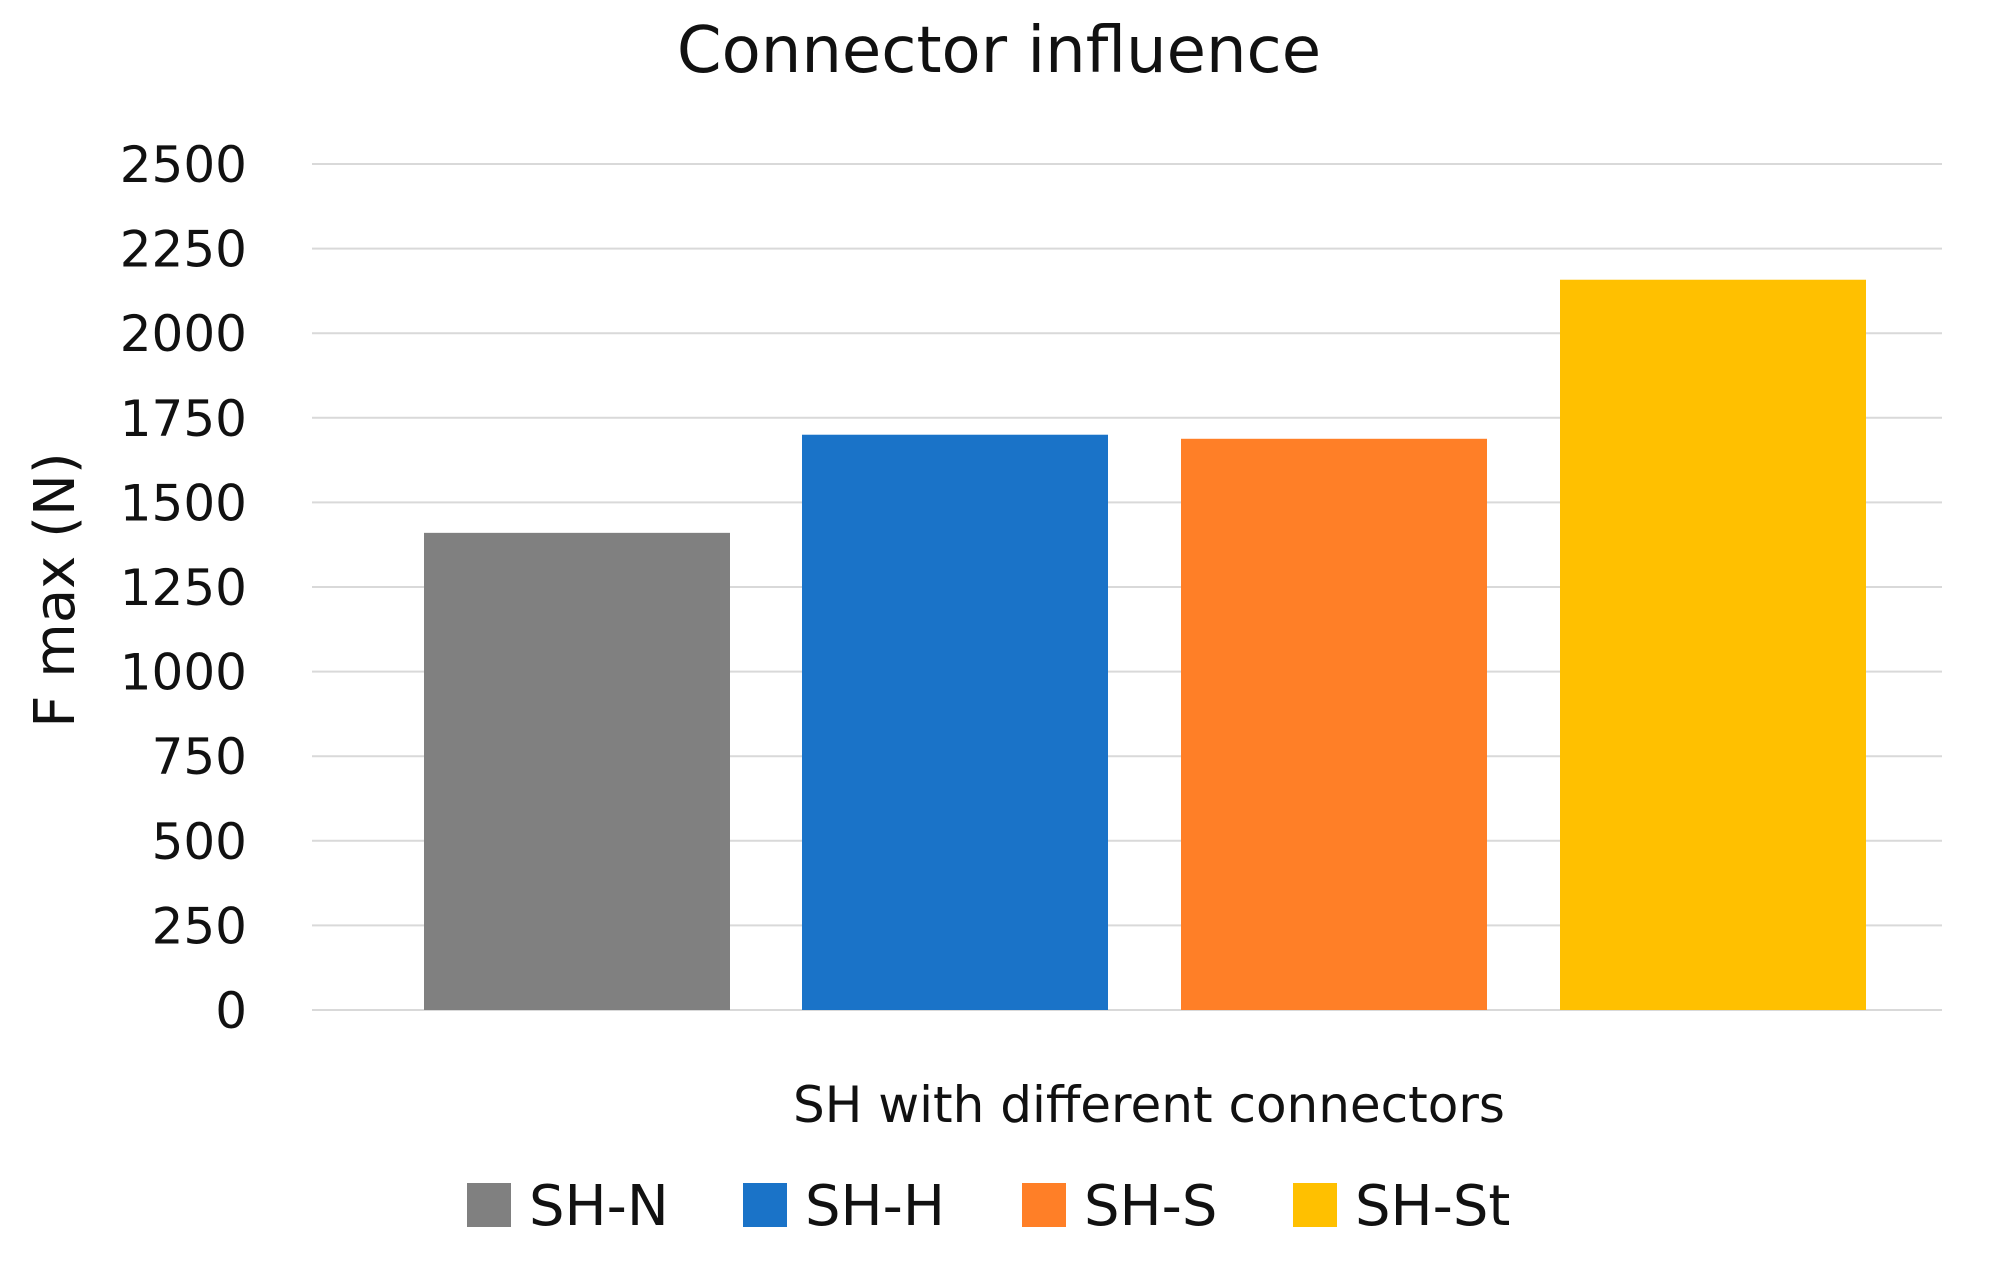  I want to click on y-tick-label: 2000, so click(183, 334).